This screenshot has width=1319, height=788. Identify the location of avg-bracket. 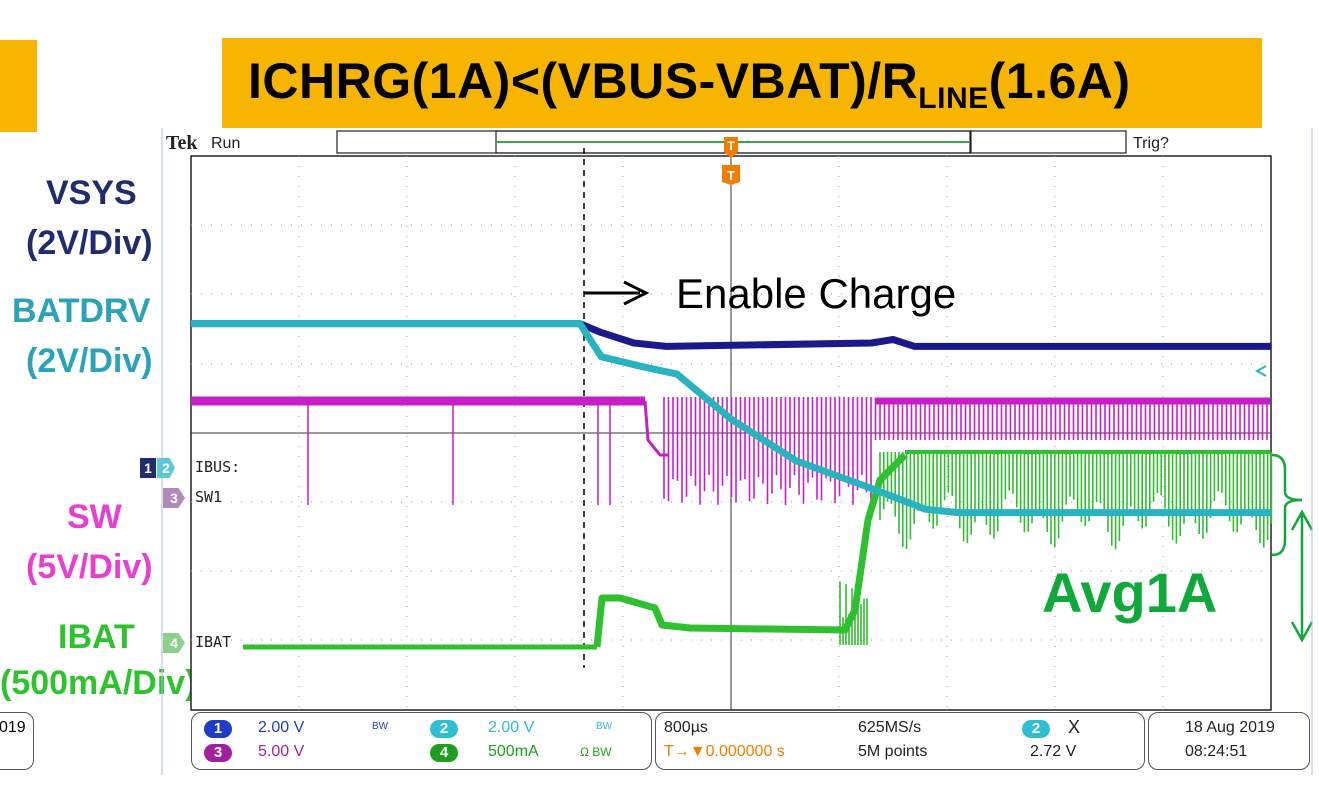
(1292, 548).